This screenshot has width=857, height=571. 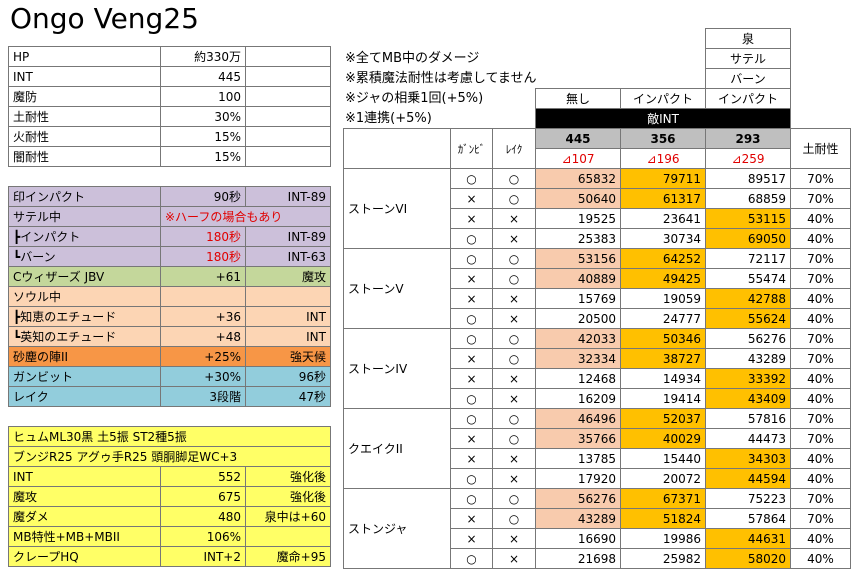 I want to click on damage-value: 55624, so click(x=748, y=318).